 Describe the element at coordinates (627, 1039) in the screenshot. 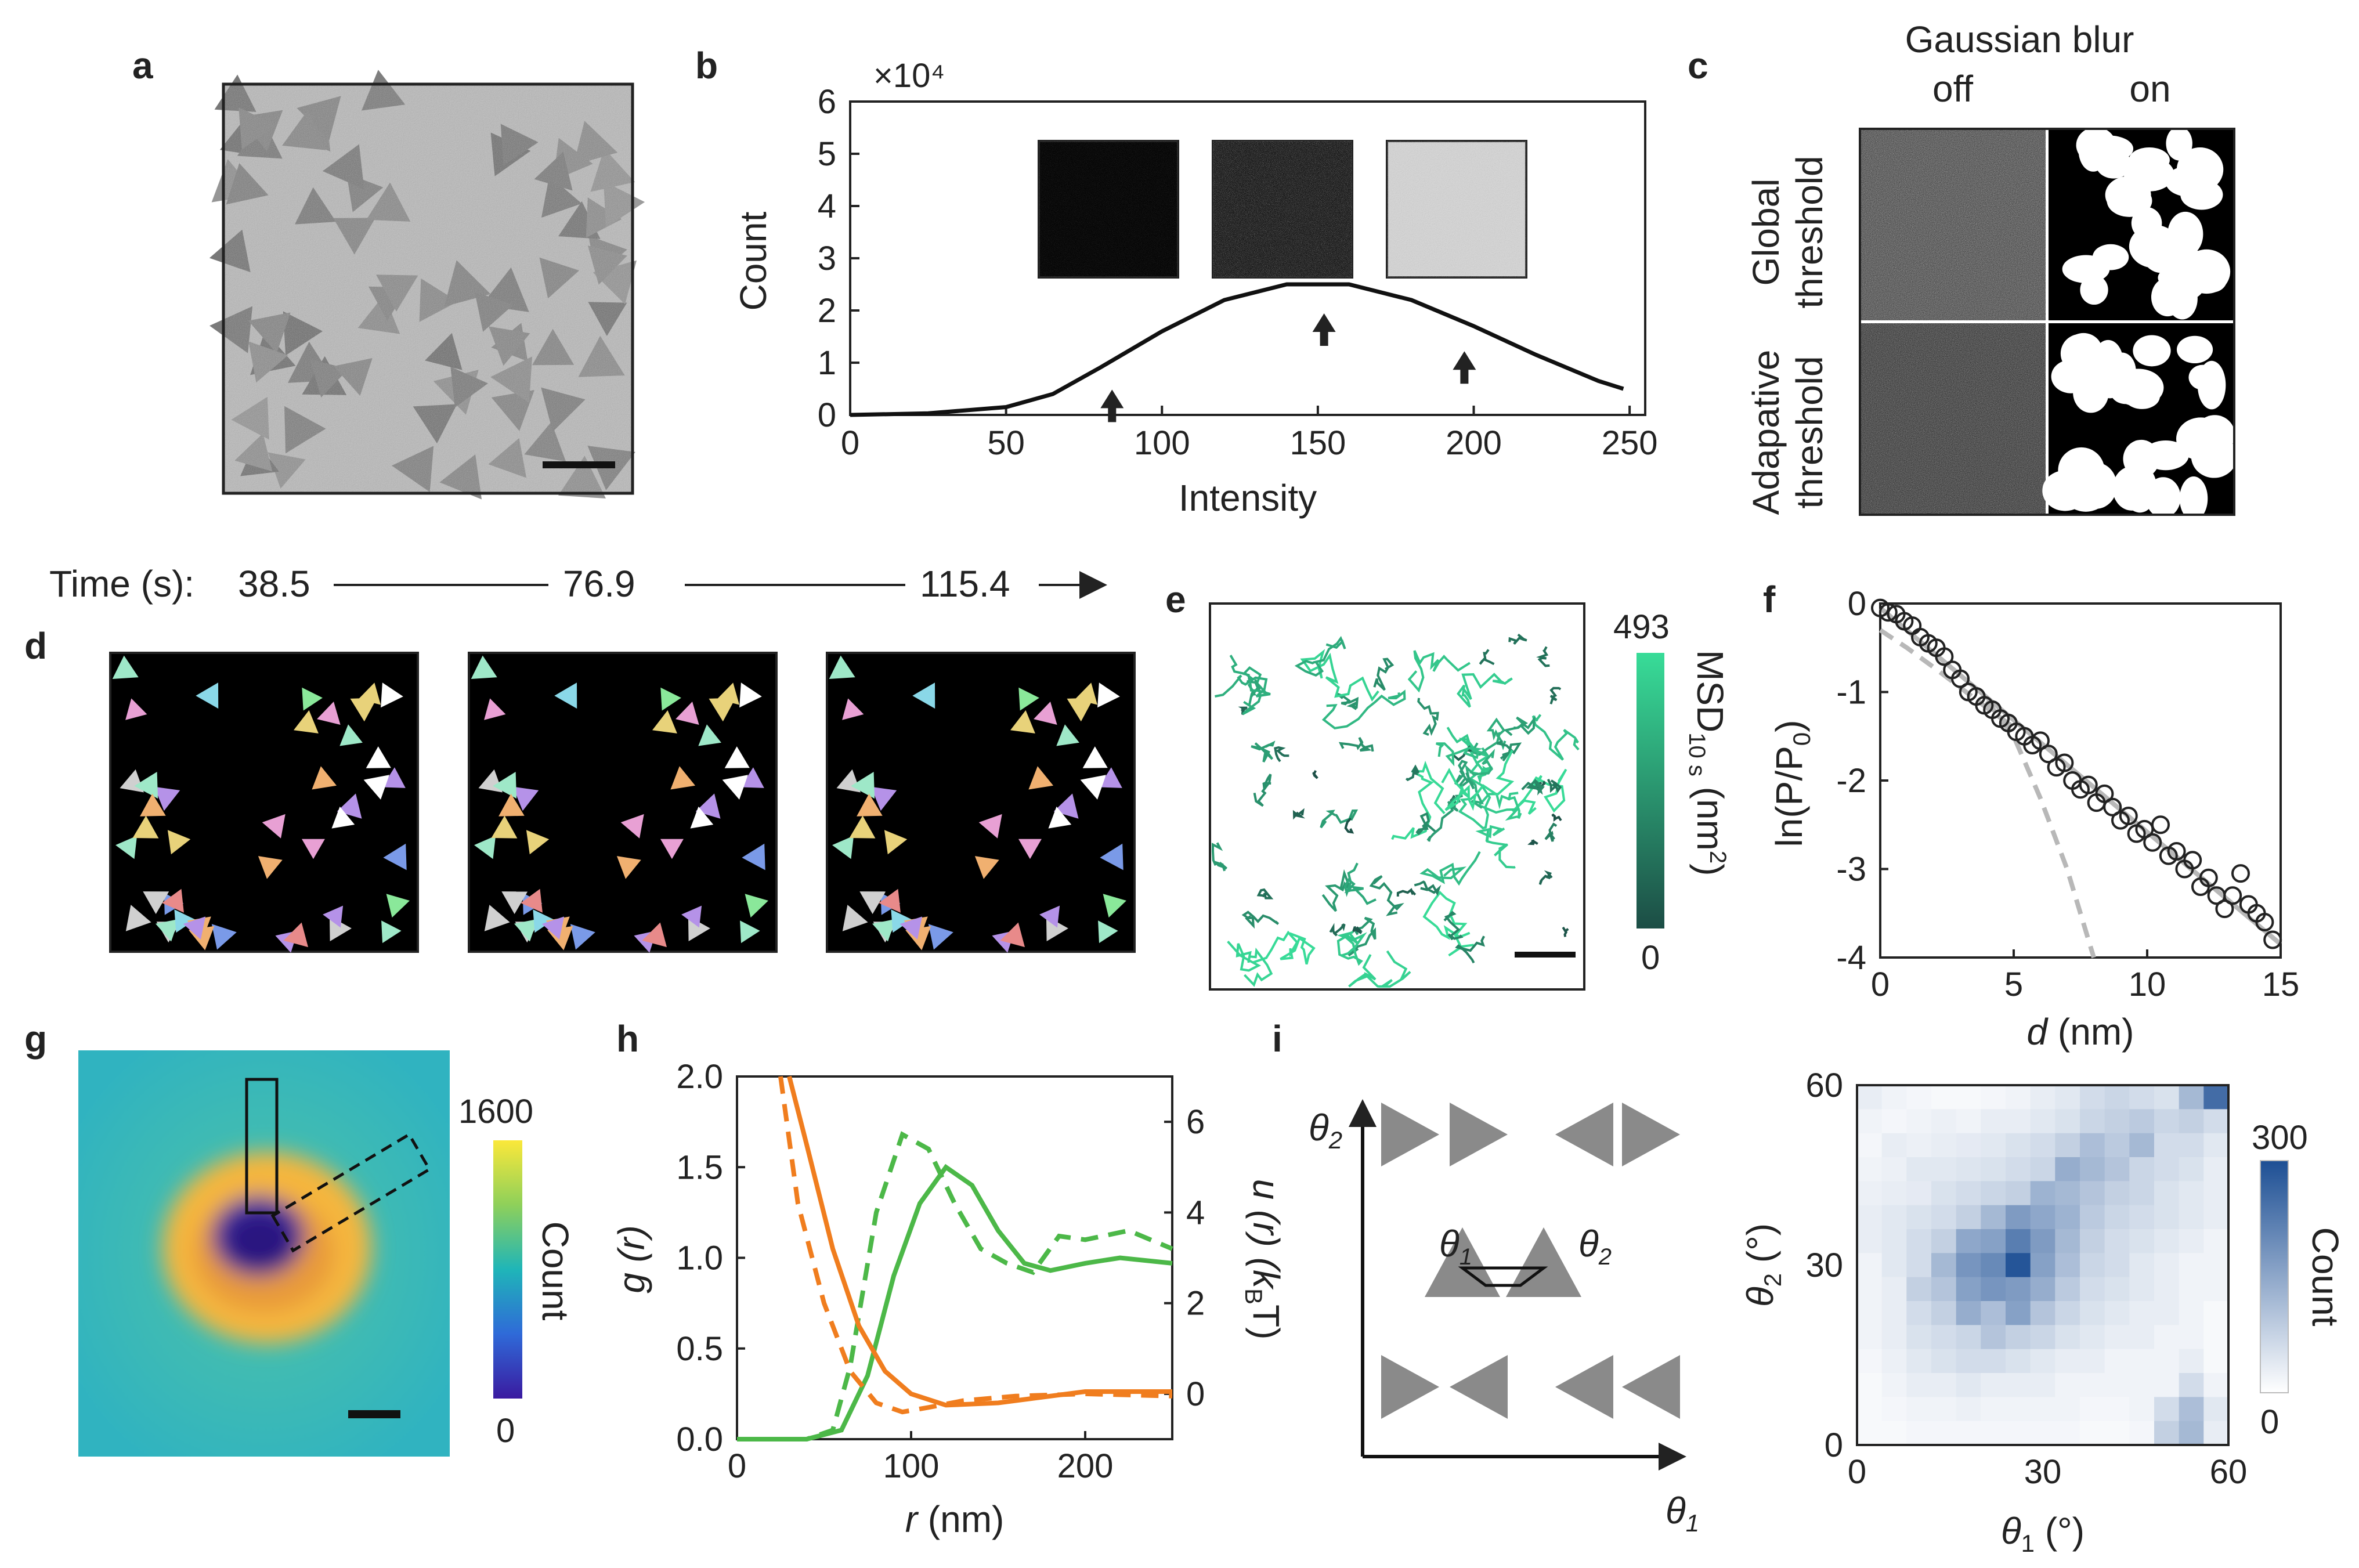

I see `panel-label-h: h` at that location.